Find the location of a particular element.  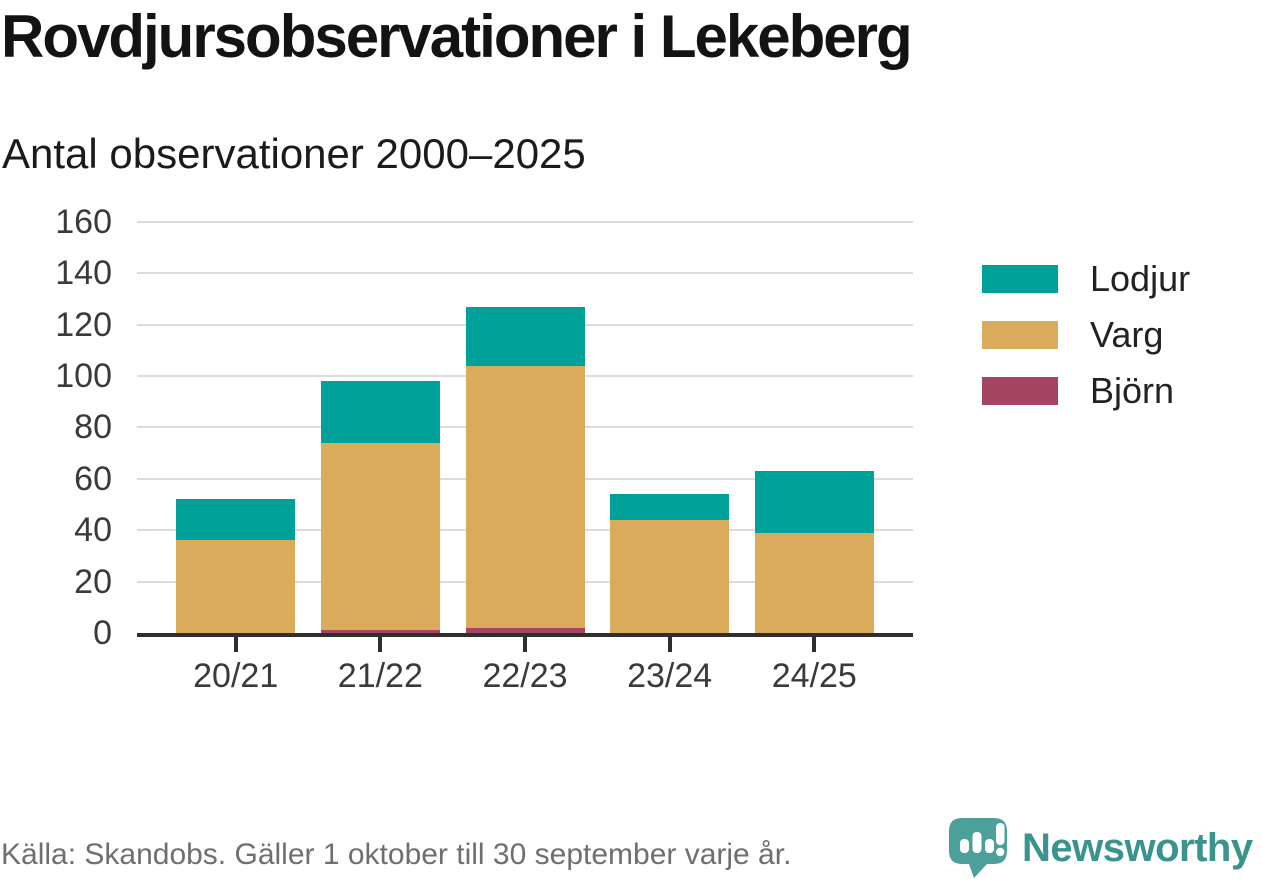

bar-22-23-segment-varg is located at coordinates (525, 496).